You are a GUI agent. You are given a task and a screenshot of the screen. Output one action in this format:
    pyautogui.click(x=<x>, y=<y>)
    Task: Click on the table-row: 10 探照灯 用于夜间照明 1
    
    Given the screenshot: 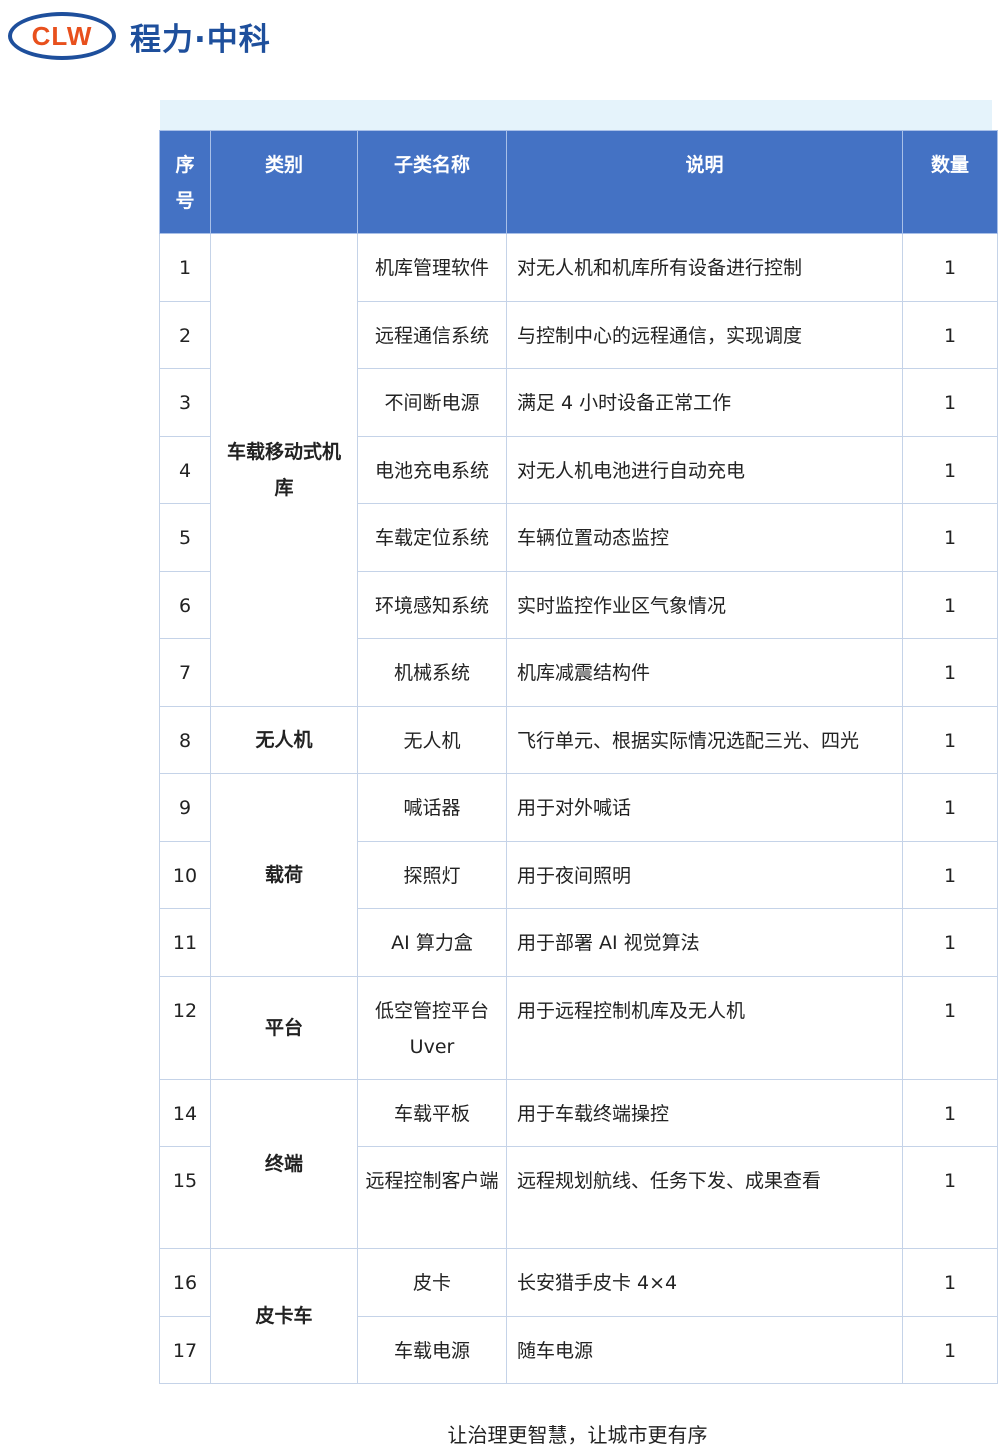 What is the action you would take?
    pyautogui.click(x=578, y=874)
    